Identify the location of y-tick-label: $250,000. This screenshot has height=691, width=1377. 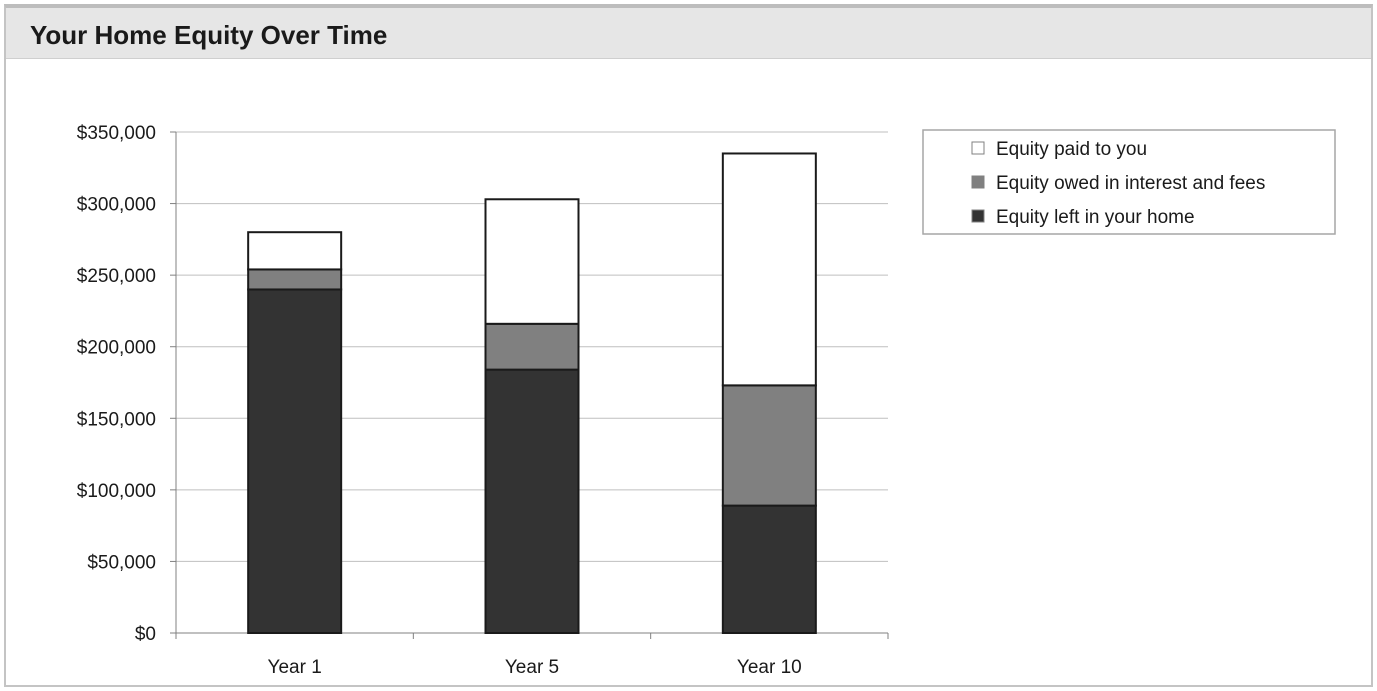
(116, 276).